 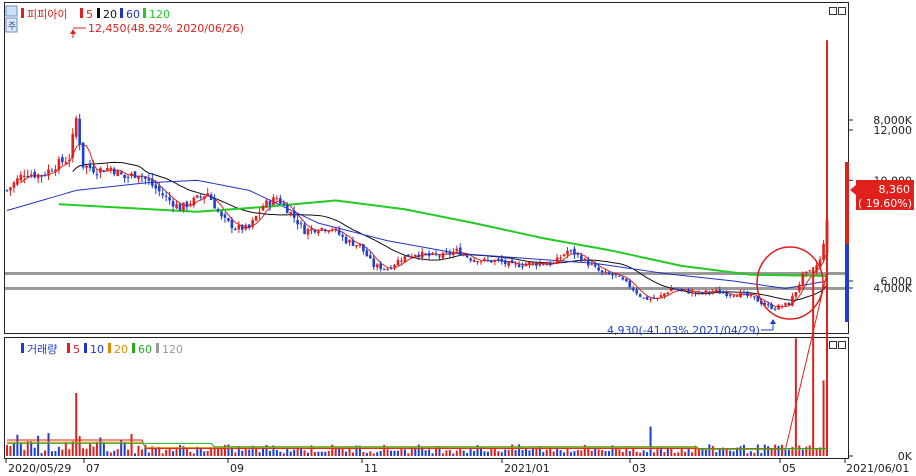 What do you see at coordinates (159, 14) in the screenshot?
I see `ma120-label: 120` at bounding box center [159, 14].